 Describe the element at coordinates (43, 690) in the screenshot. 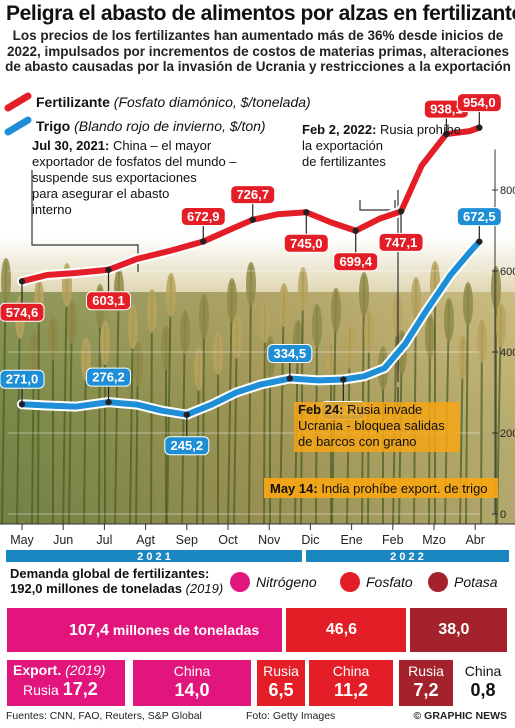

I see `export-country: Rusia` at that location.